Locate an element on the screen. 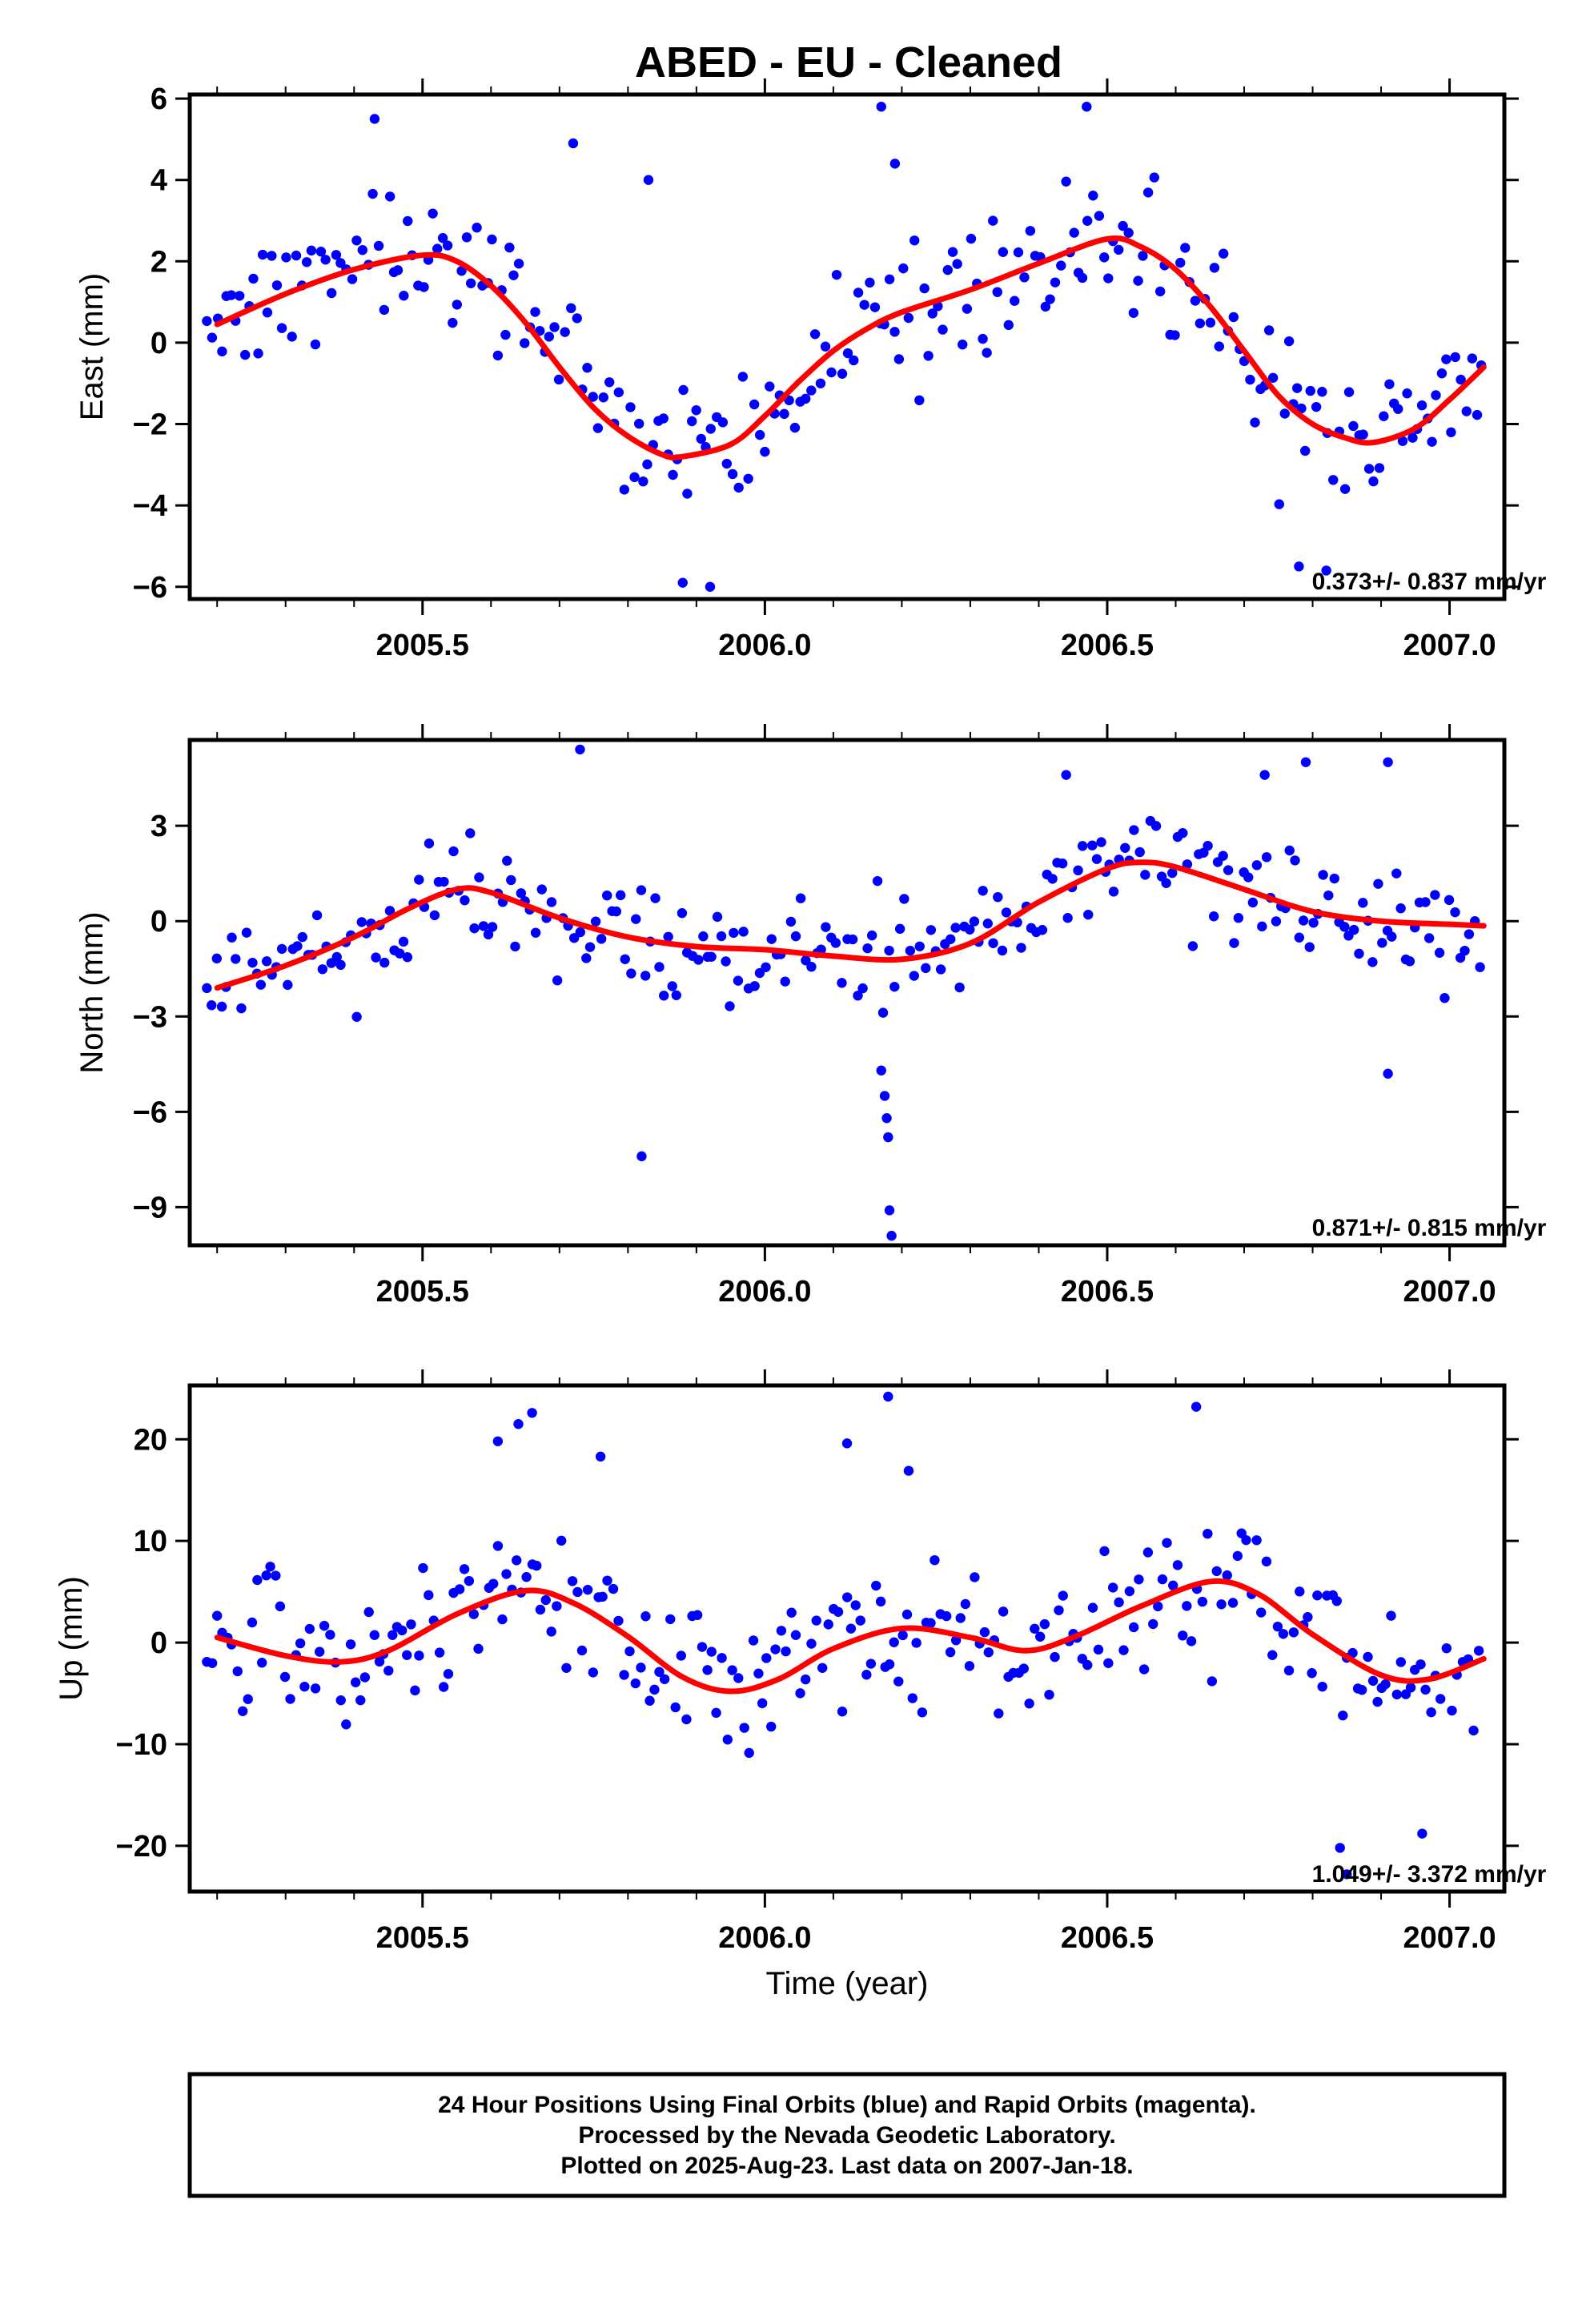 The image size is (1582, 2324). y-tick-label: 2 is located at coordinates (159, 262).